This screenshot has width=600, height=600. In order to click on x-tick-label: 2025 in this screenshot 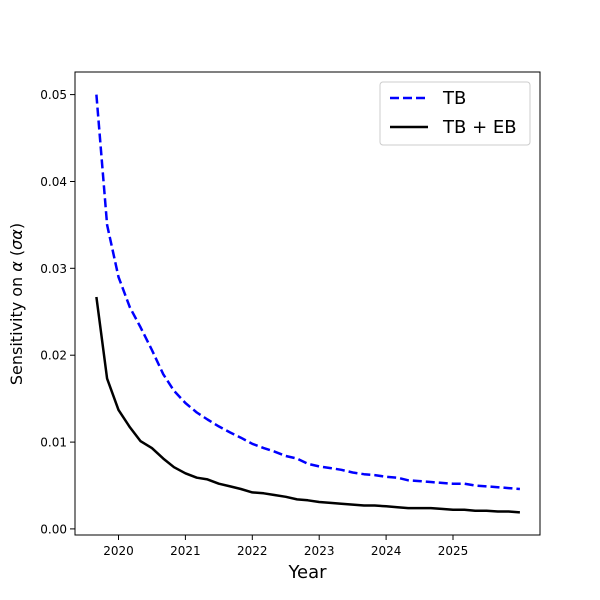, I will do `click(453, 551)`.